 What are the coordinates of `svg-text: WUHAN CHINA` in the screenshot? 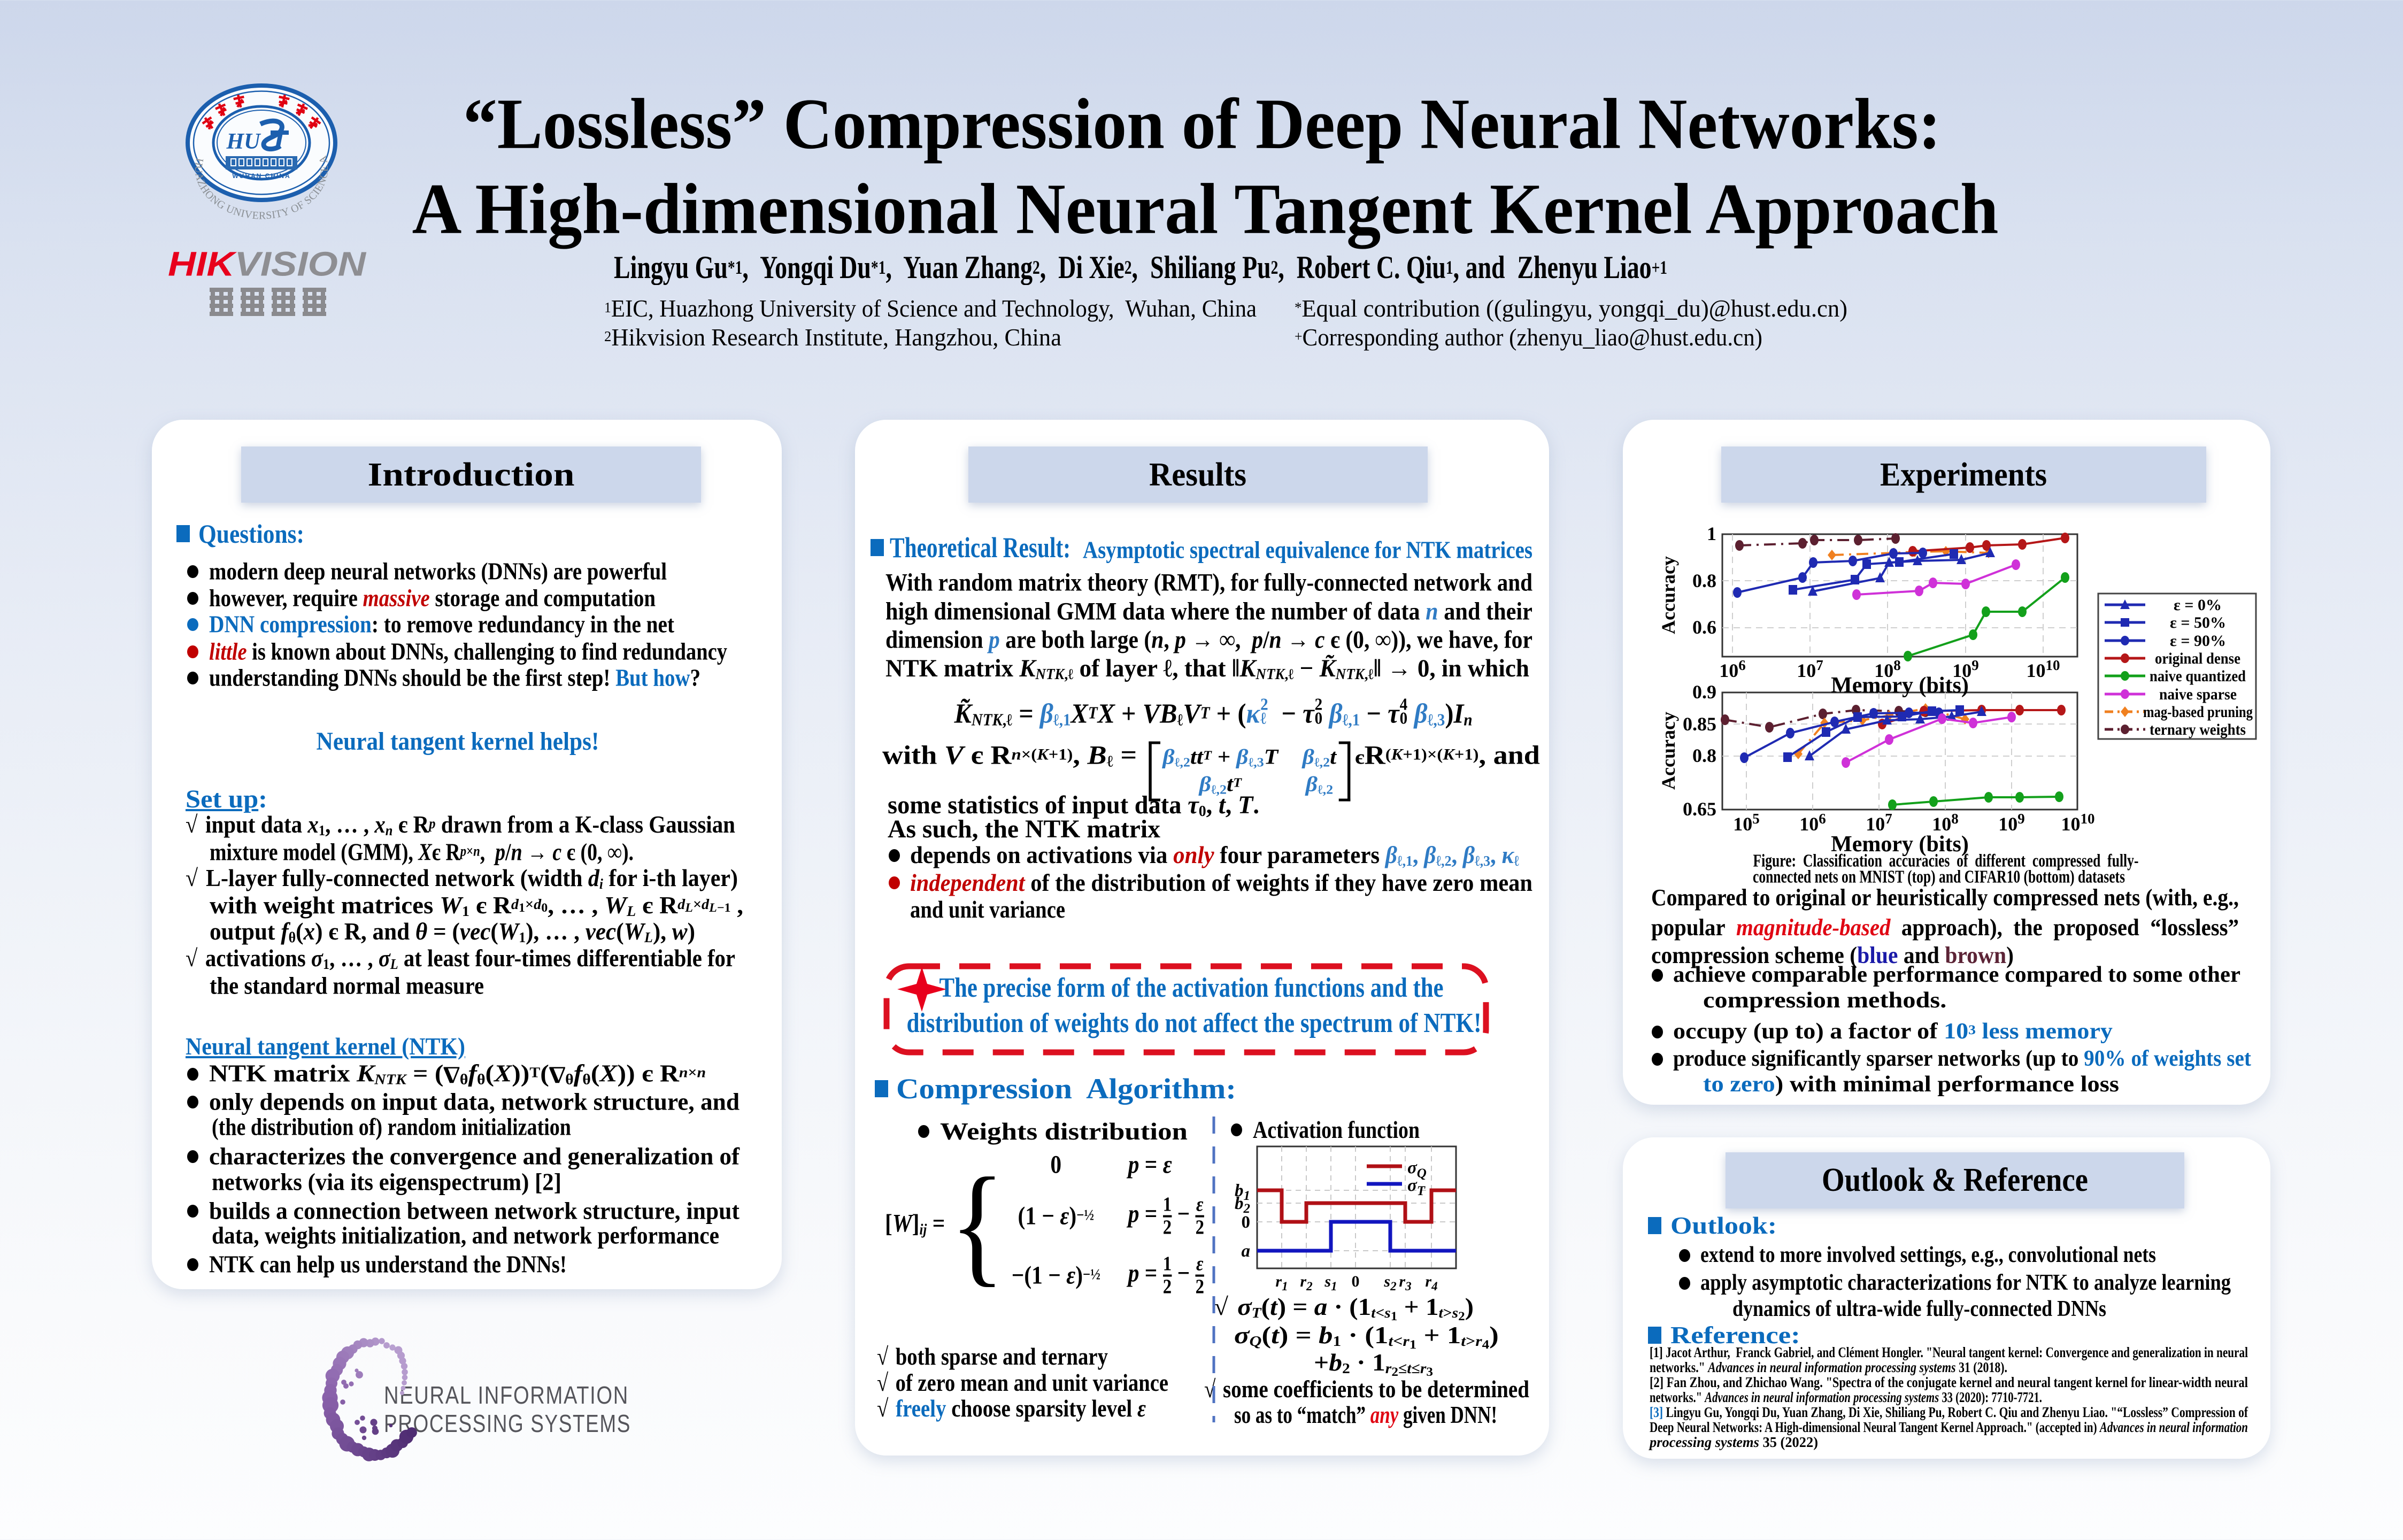 It's located at (261, 176).